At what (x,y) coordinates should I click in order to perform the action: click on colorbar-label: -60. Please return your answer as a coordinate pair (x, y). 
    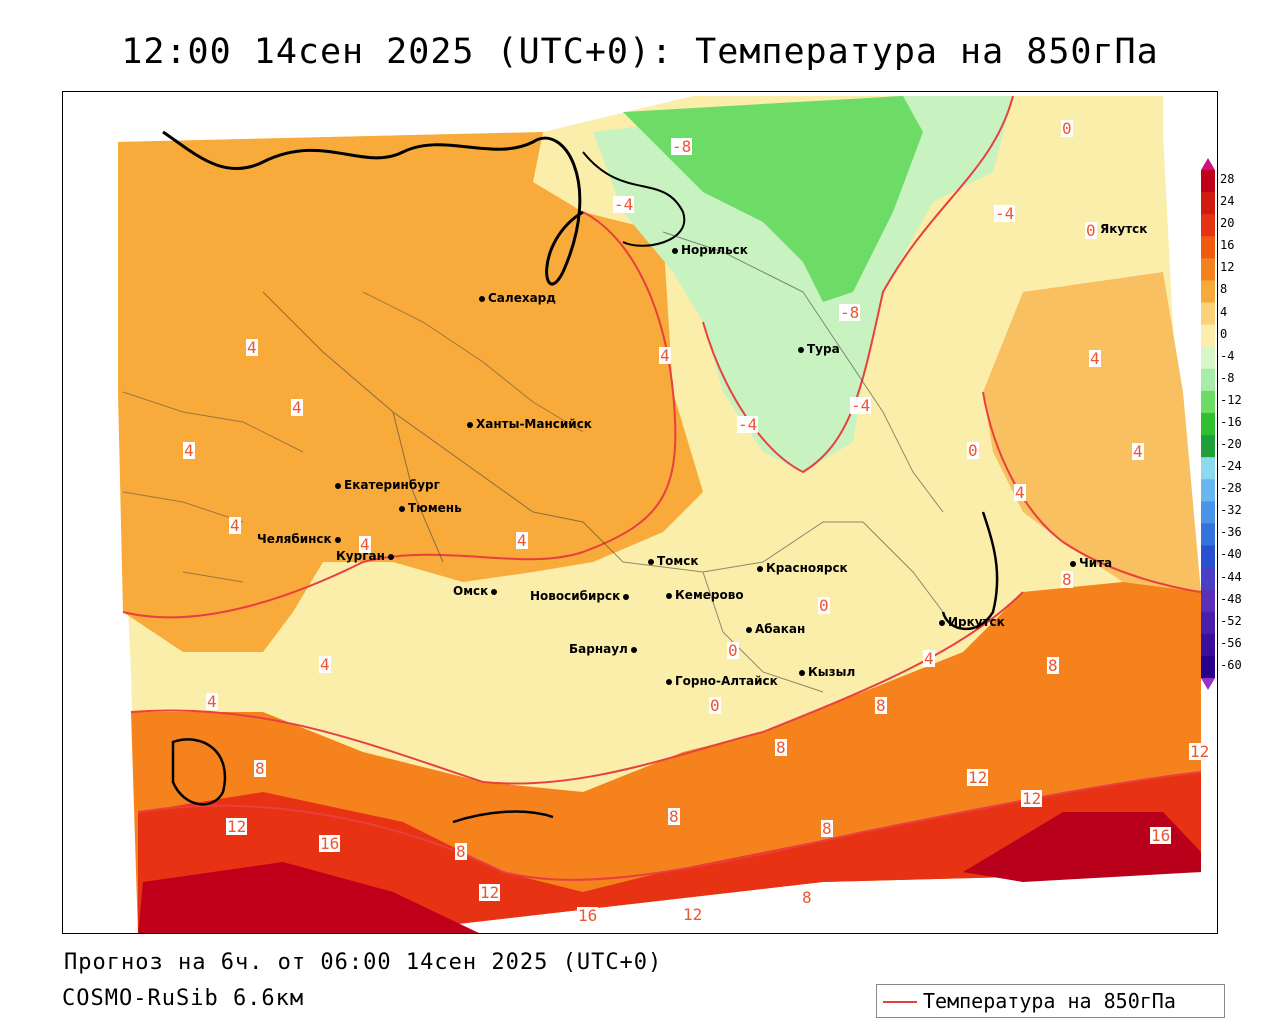
    Looking at the image, I should click on (1231, 664).